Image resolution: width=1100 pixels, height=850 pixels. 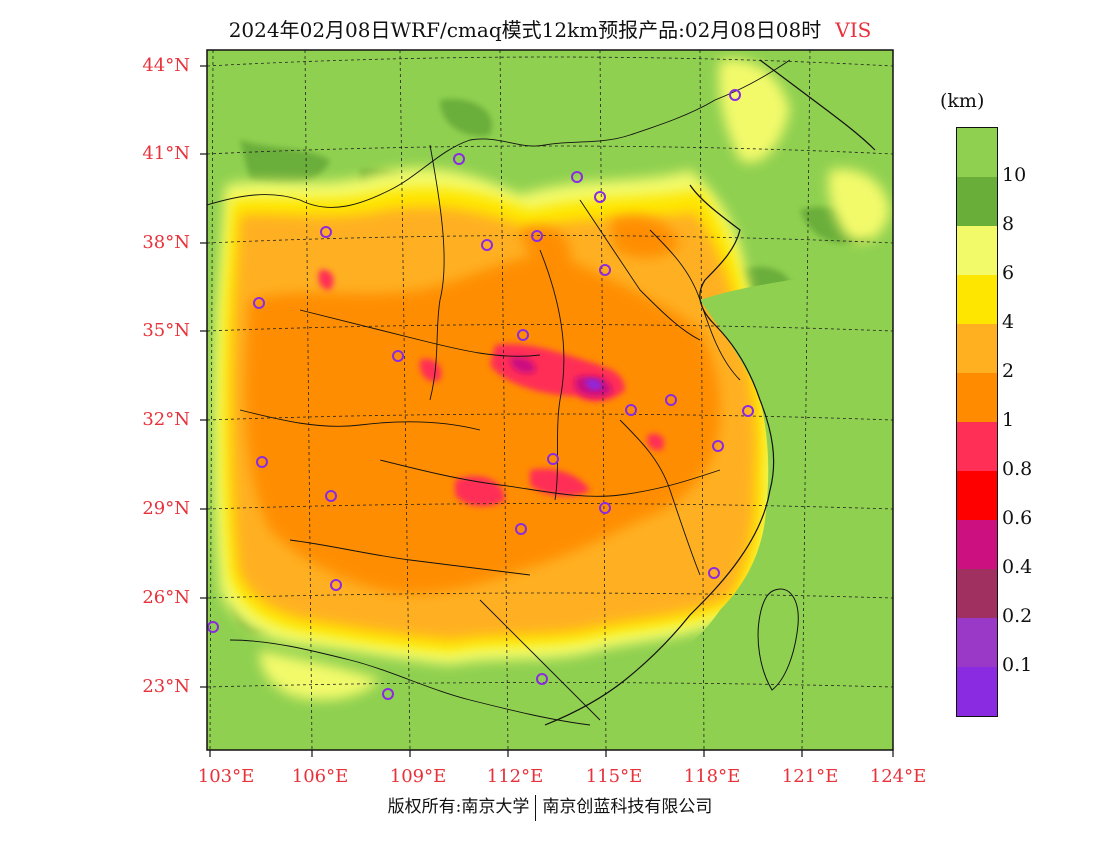 I want to click on lon-label: 106°E, so click(x=320, y=776).